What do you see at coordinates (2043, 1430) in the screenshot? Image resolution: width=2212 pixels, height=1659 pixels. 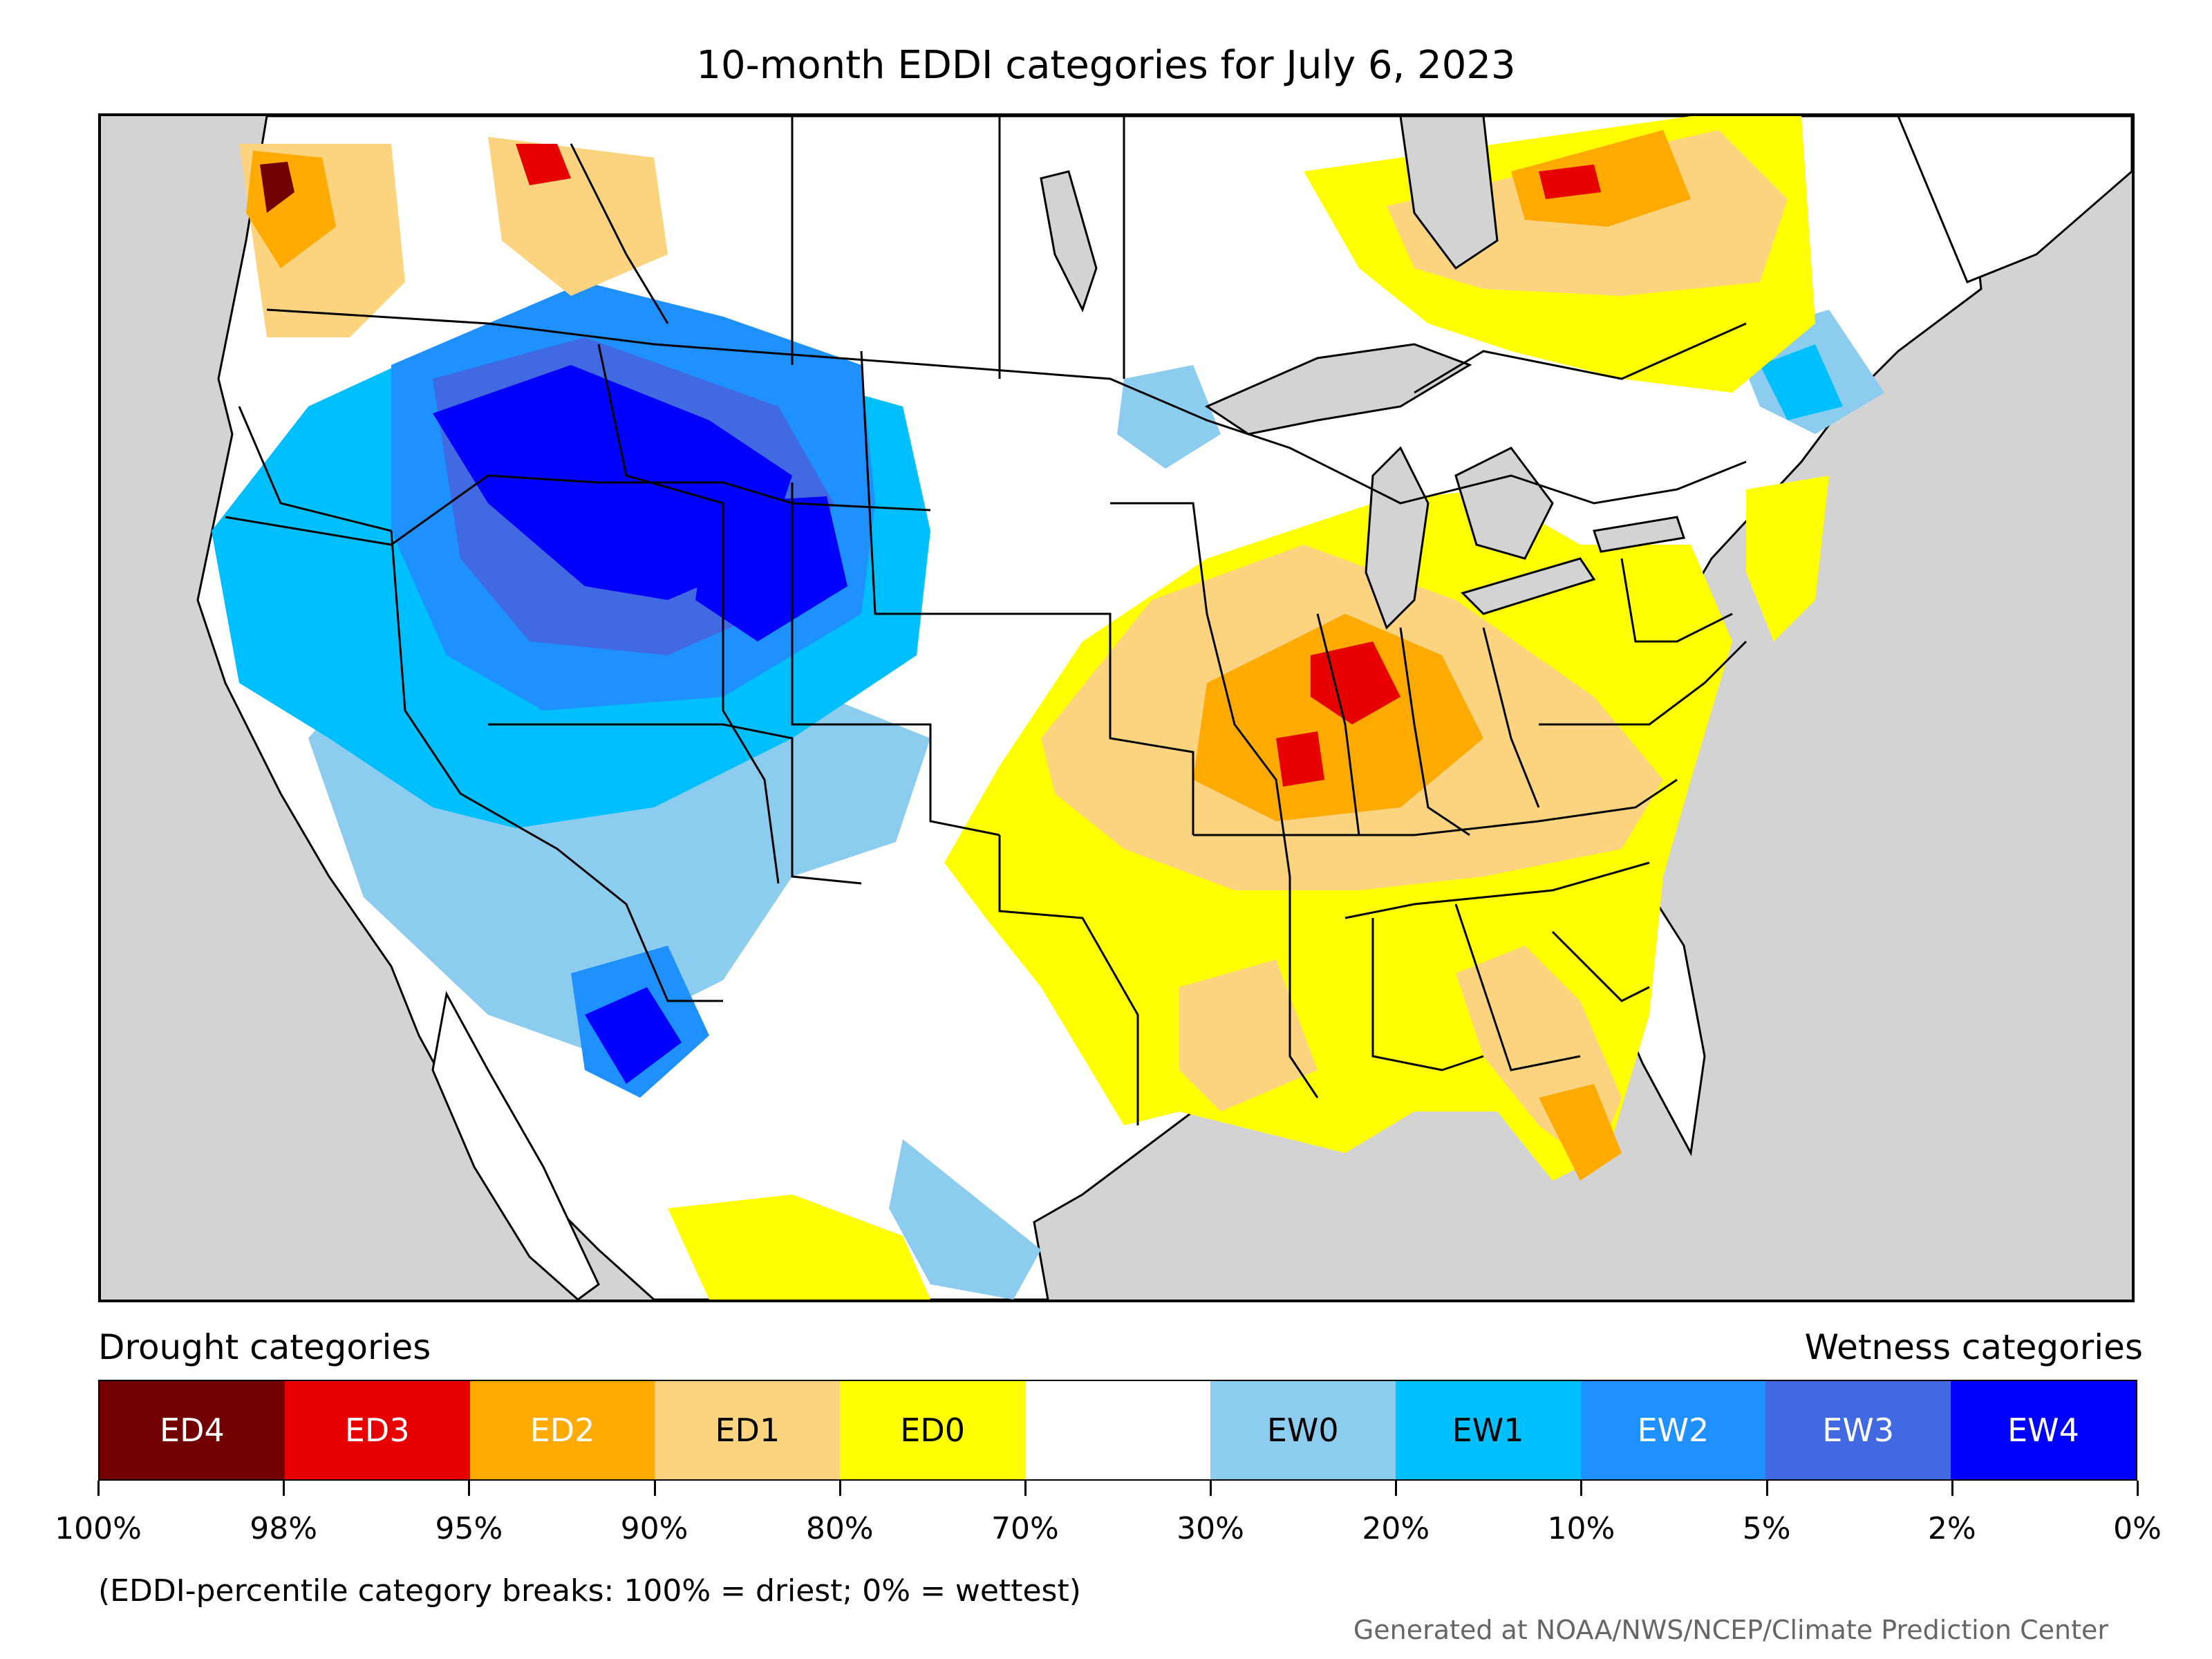 I see `colorbar-cell-ew4: EW4` at bounding box center [2043, 1430].